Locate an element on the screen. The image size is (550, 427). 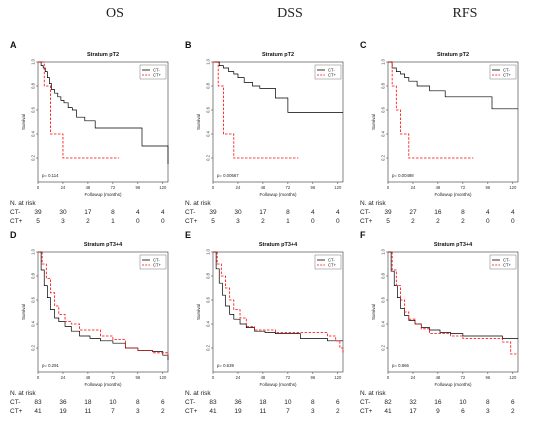
legend-label: CT+ is located at coordinates (157, 265).